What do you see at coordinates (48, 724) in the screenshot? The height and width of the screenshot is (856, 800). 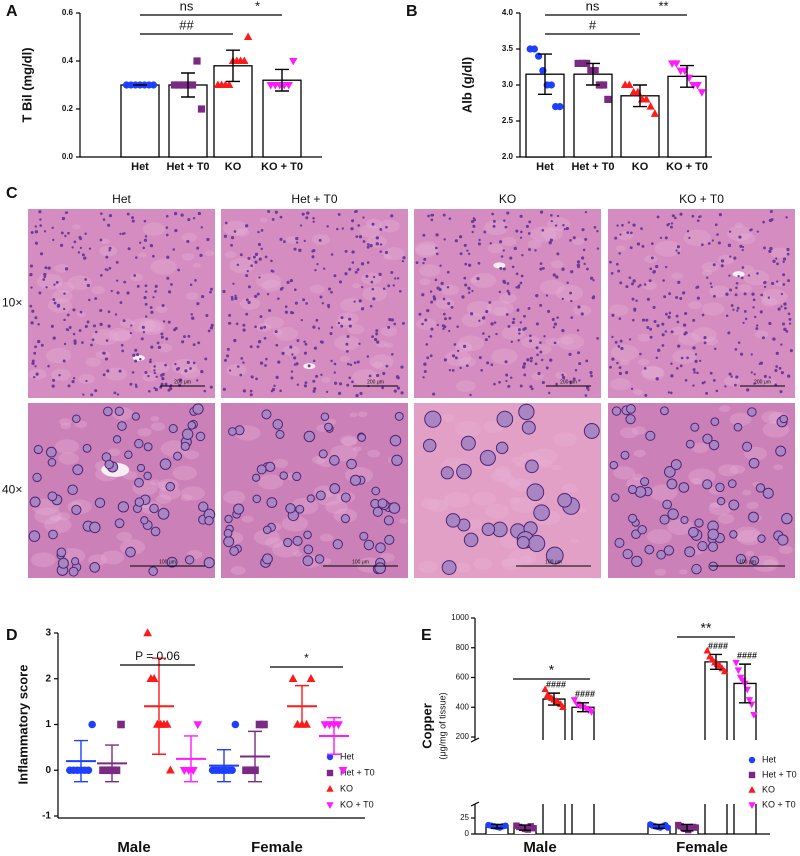 I see `y-tick-label: 1` at bounding box center [48, 724].